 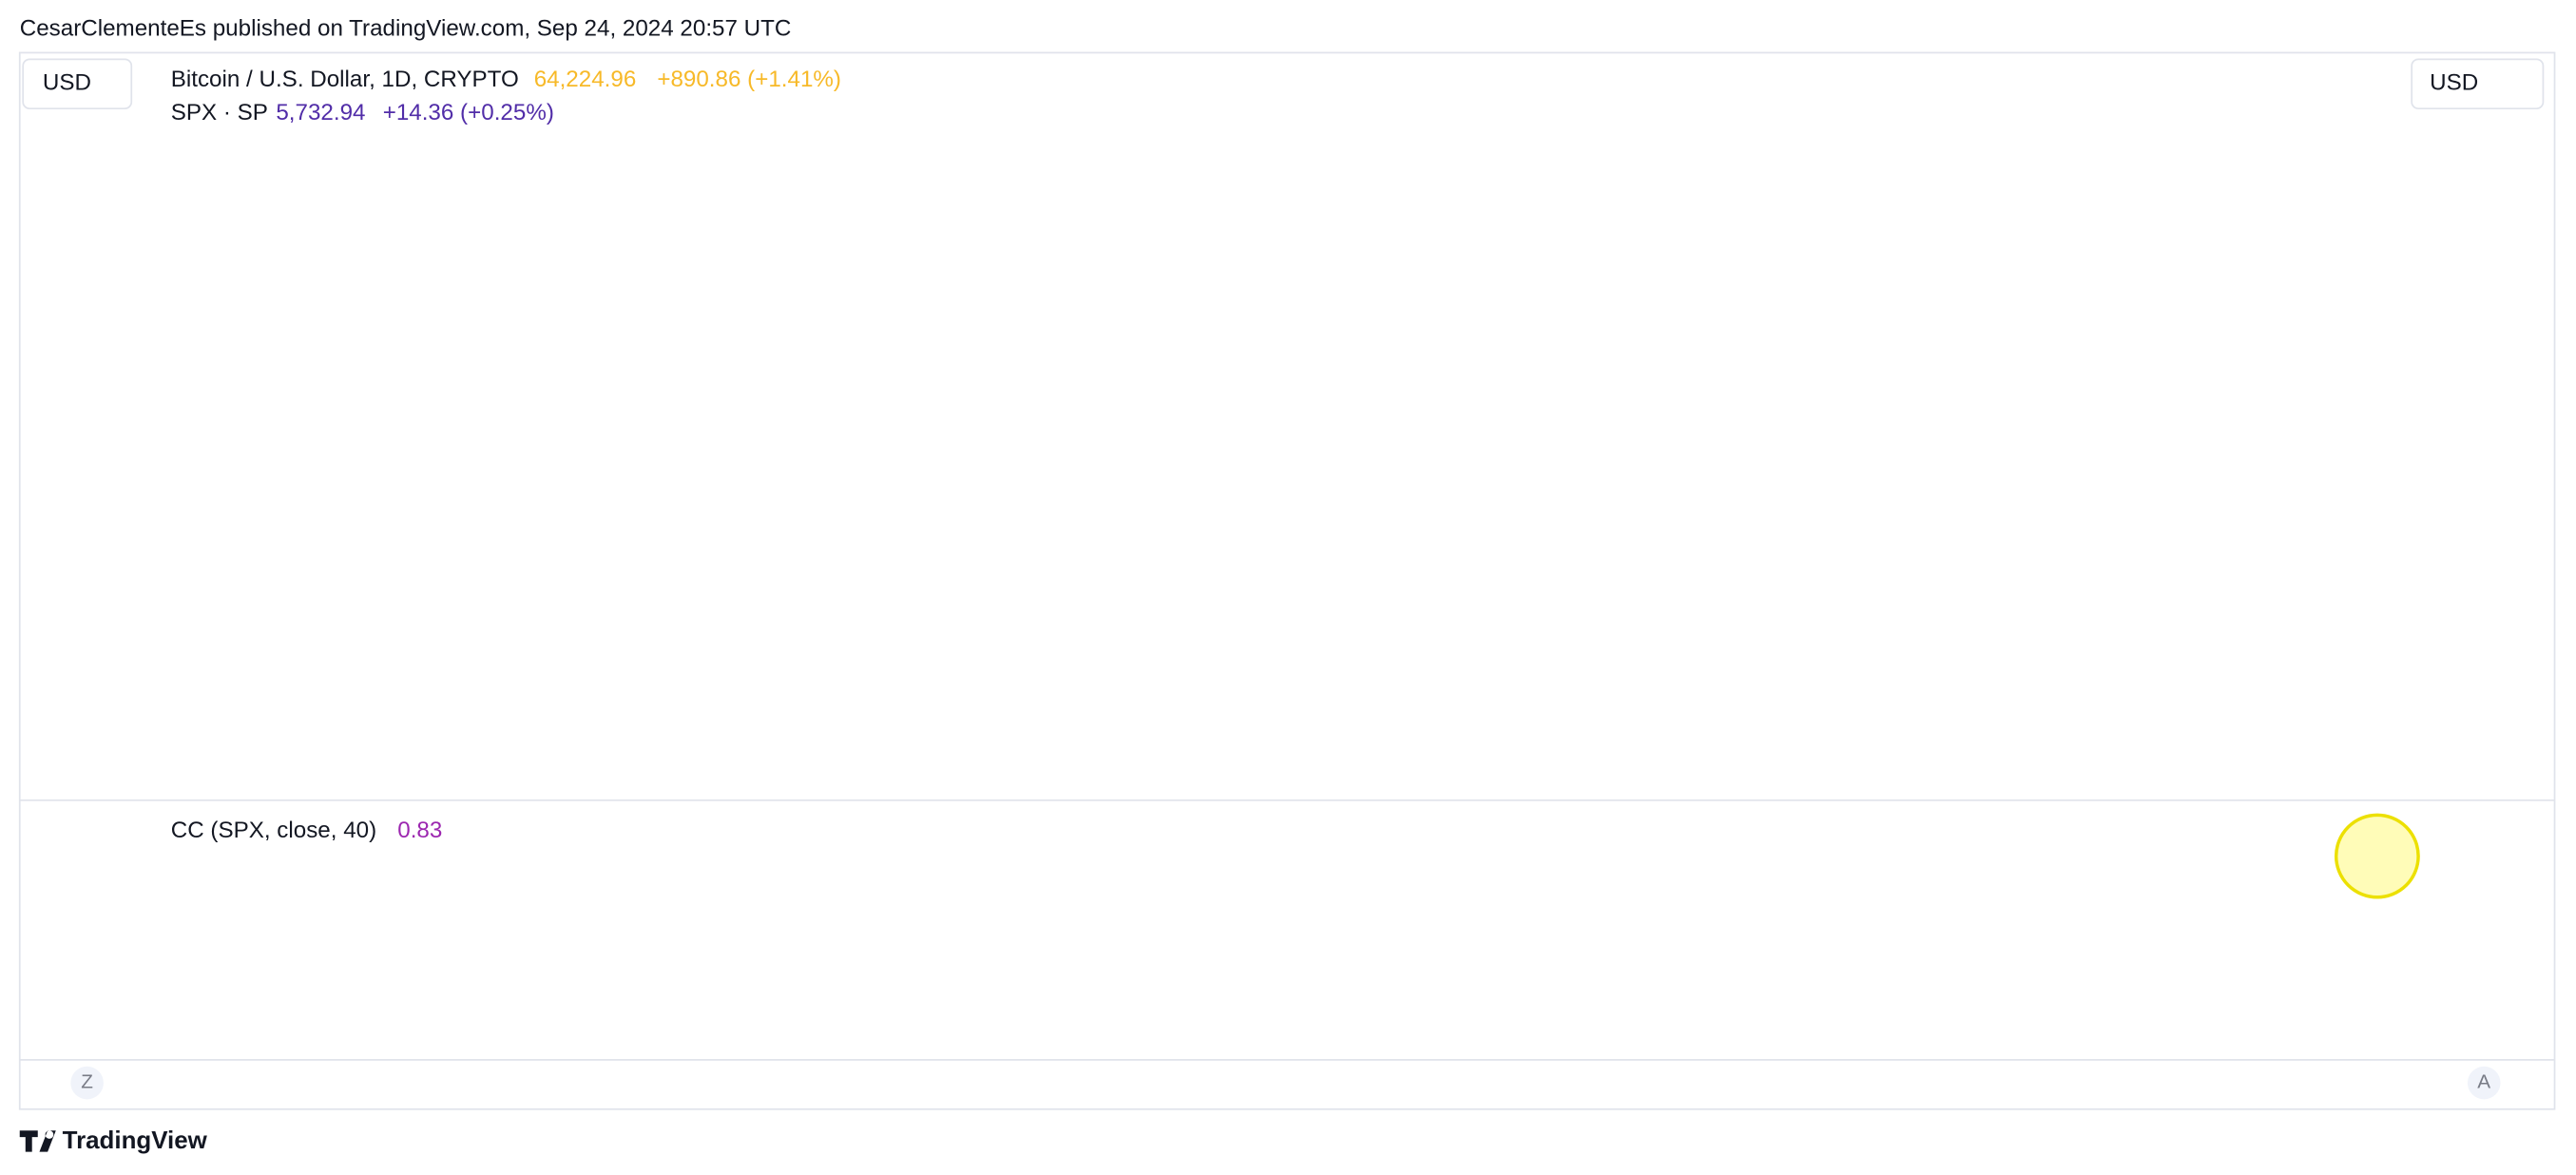 I want to click on zoom-label: Z, so click(x=87, y=1082).